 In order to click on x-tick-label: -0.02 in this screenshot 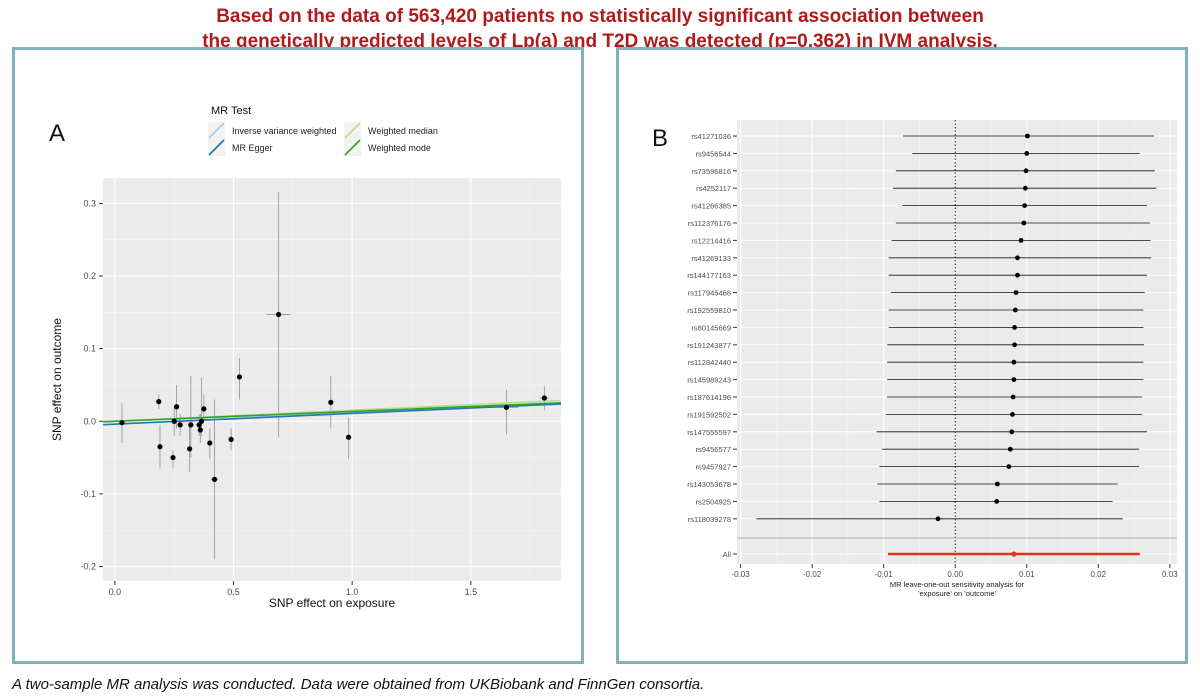, I will do `click(812, 574)`.